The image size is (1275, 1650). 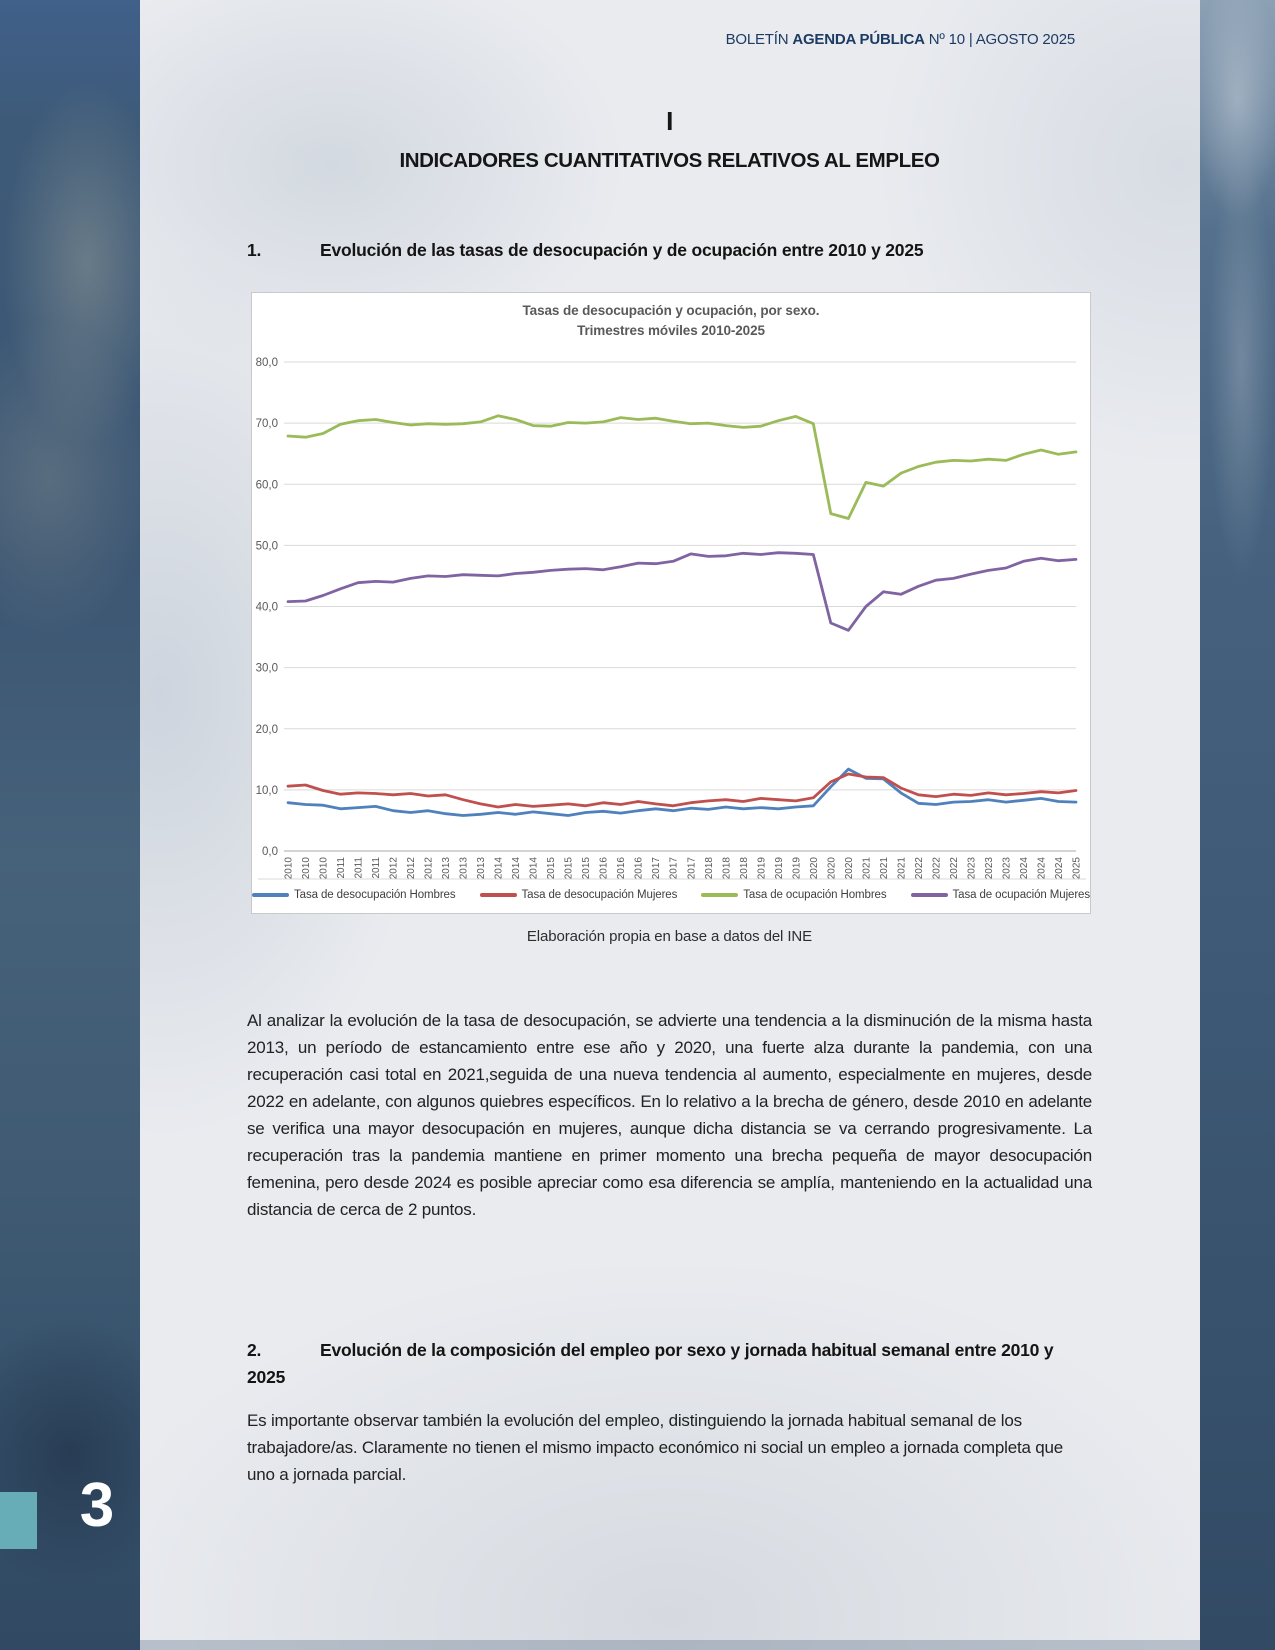 What do you see at coordinates (267, 485) in the screenshot?
I see `y-tick-label: 60,0` at bounding box center [267, 485].